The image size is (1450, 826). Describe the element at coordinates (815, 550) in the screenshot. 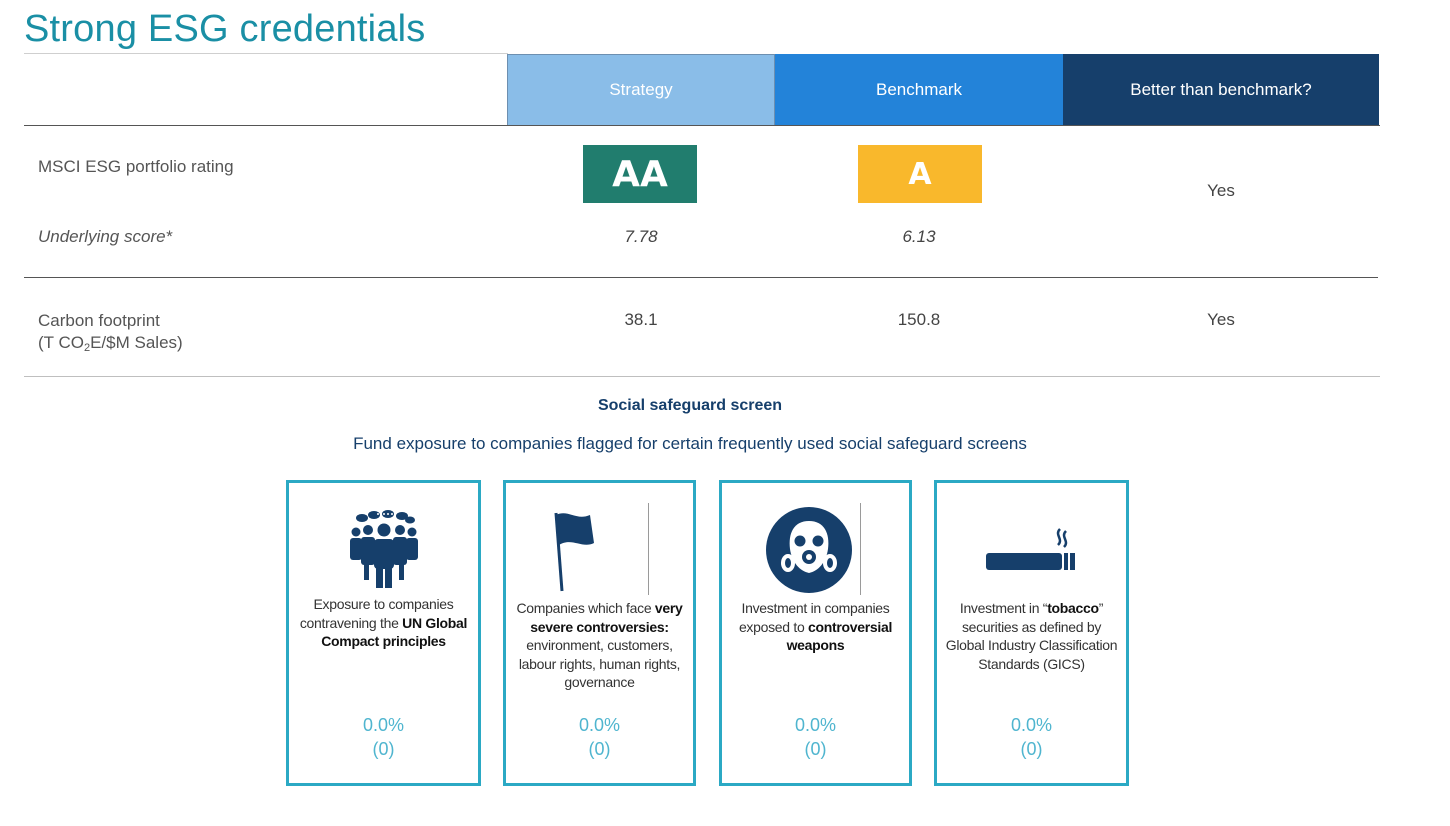

I see `gas-mask-icon` at that location.